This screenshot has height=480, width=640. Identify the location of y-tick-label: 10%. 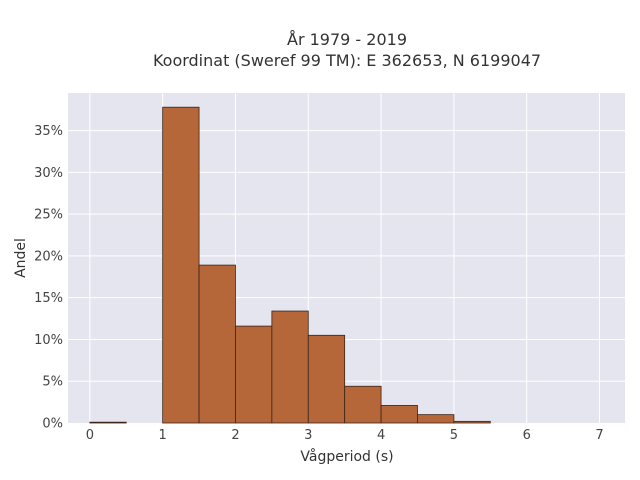
(48, 340).